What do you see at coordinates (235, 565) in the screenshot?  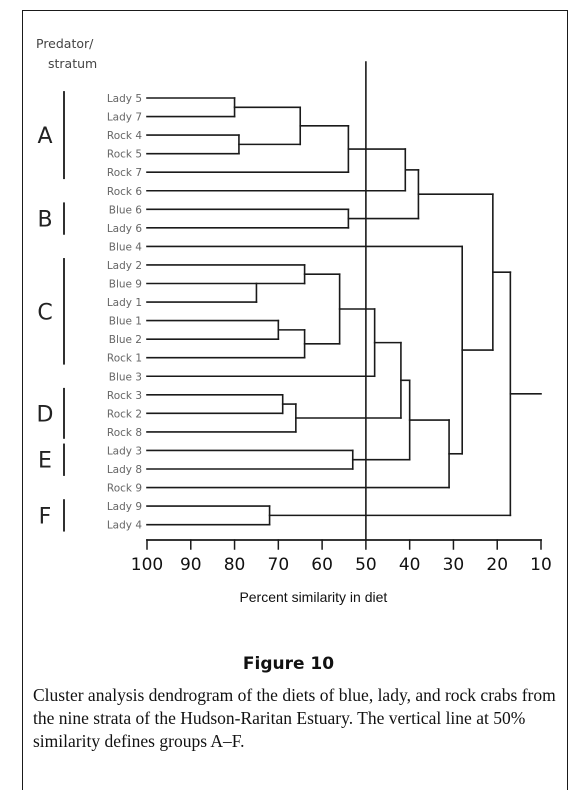 I see `x-tick-label: 80` at bounding box center [235, 565].